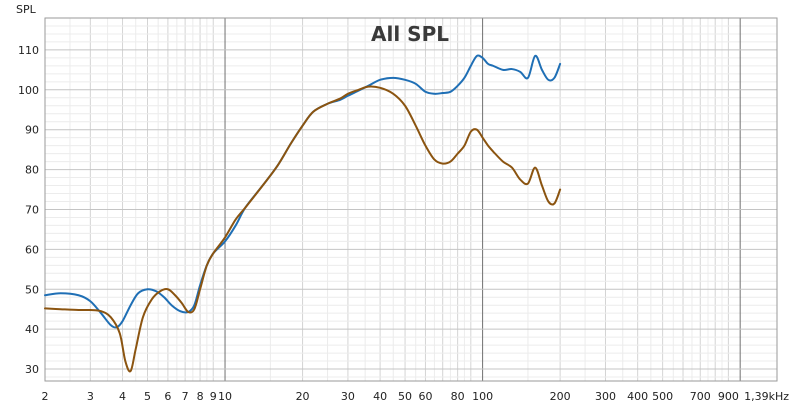  I want to click on x-tick-label: 5, so click(147, 396).